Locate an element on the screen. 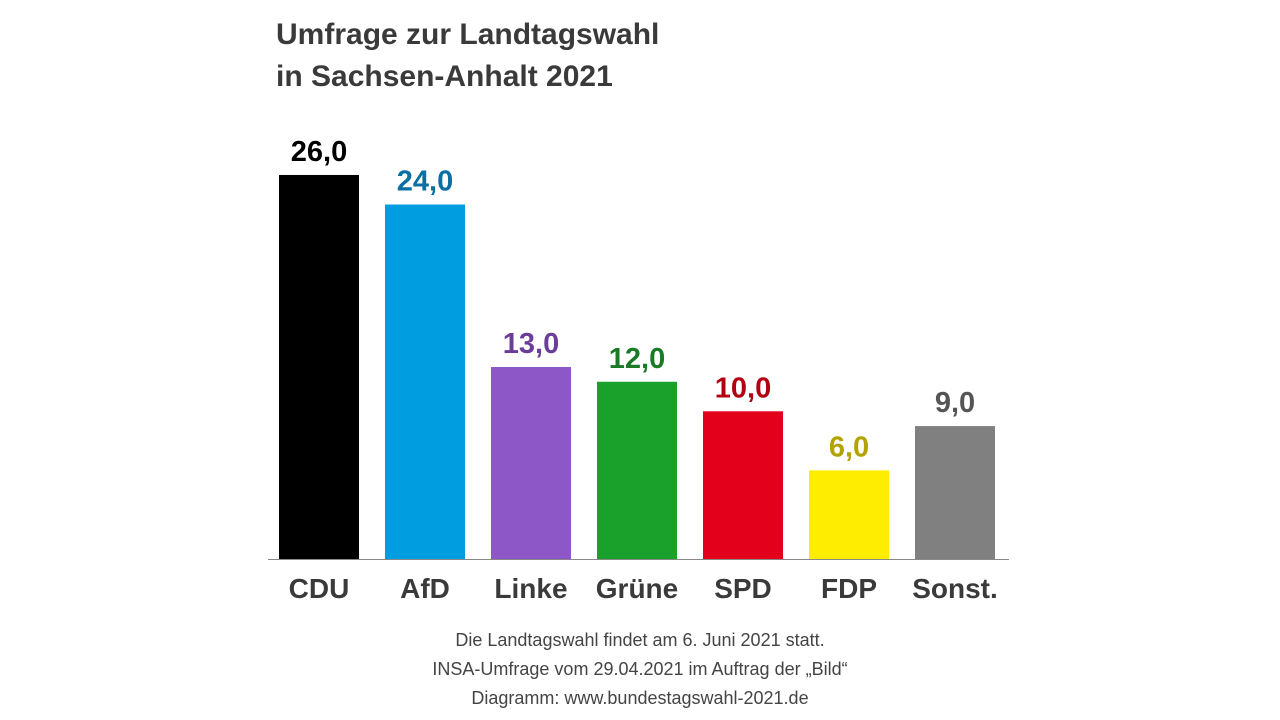  bar-linke is located at coordinates (531, 462).